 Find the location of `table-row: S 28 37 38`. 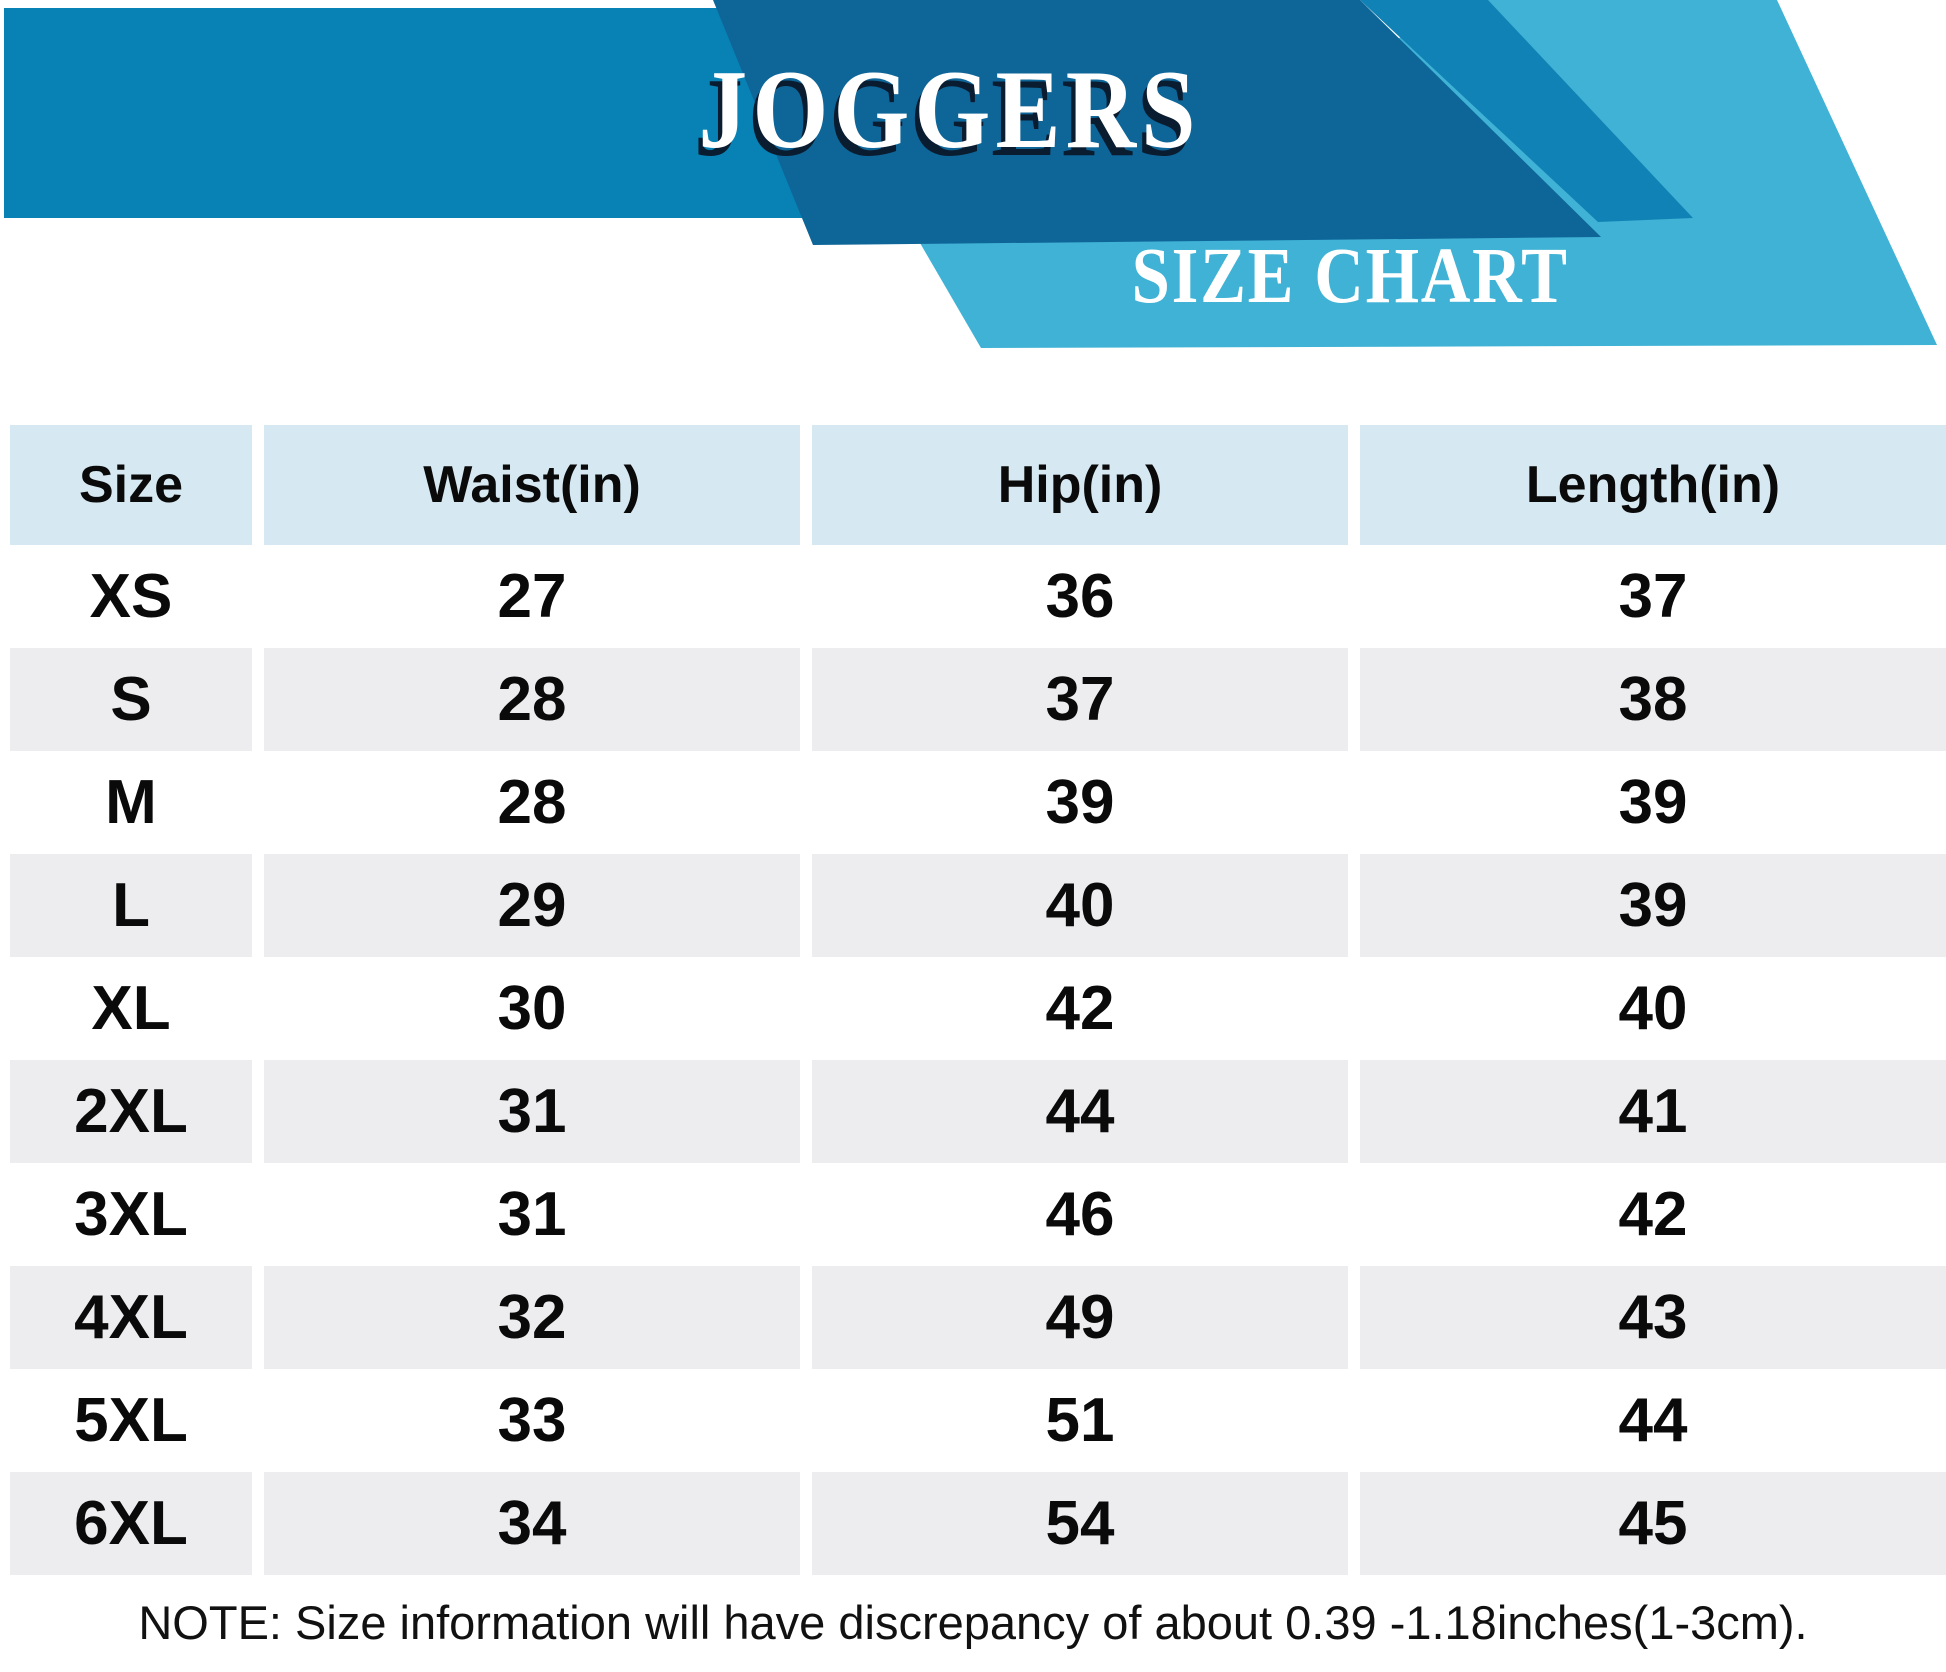

table-row: S 28 37 38 is located at coordinates (978, 699).